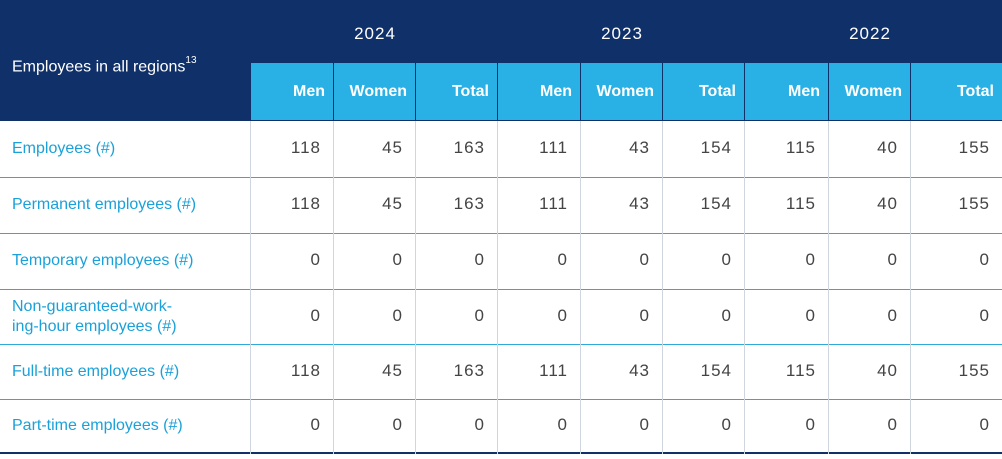 Image resolution: width=1002 pixels, height=459 pixels. What do you see at coordinates (501, 149) in the screenshot?
I see `row-employees: Employees (#) 118 45 163 111 43 154 115 40 155` at bounding box center [501, 149].